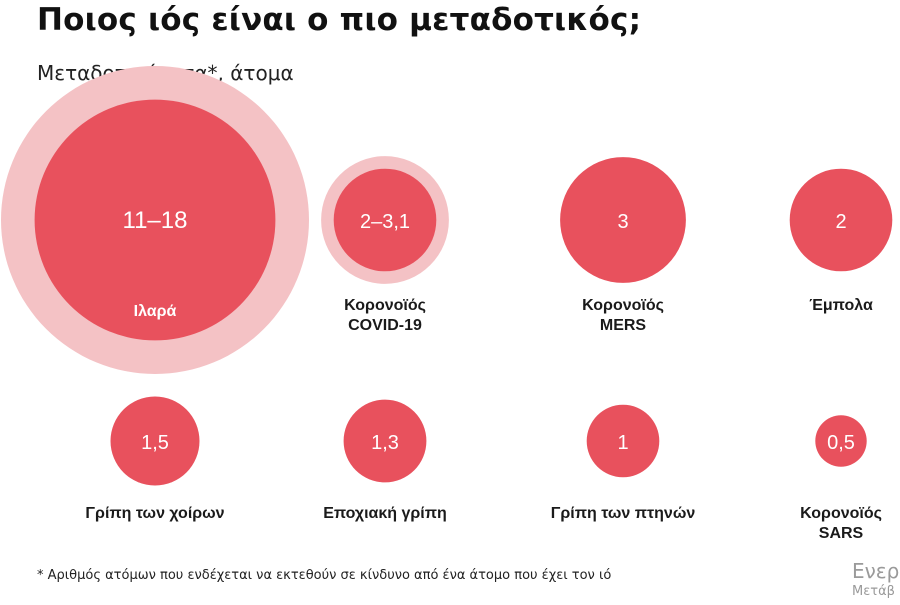  What do you see at coordinates (154, 513) in the screenshot?
I see `bubble-name-label: Γρίπη των χοίρων` at bounding box center [154, 513].